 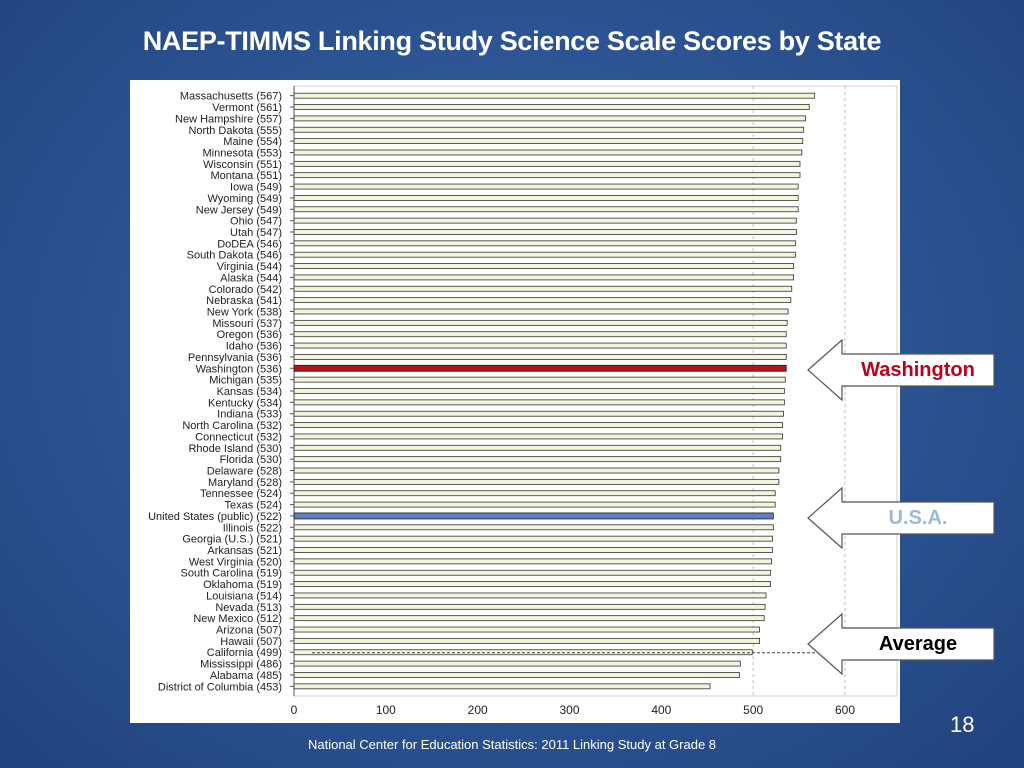 What do you see at coordinates (244, 472) in the screenshot?
I see `category-label: Delaware (528)` at bounding box center [244, 472].